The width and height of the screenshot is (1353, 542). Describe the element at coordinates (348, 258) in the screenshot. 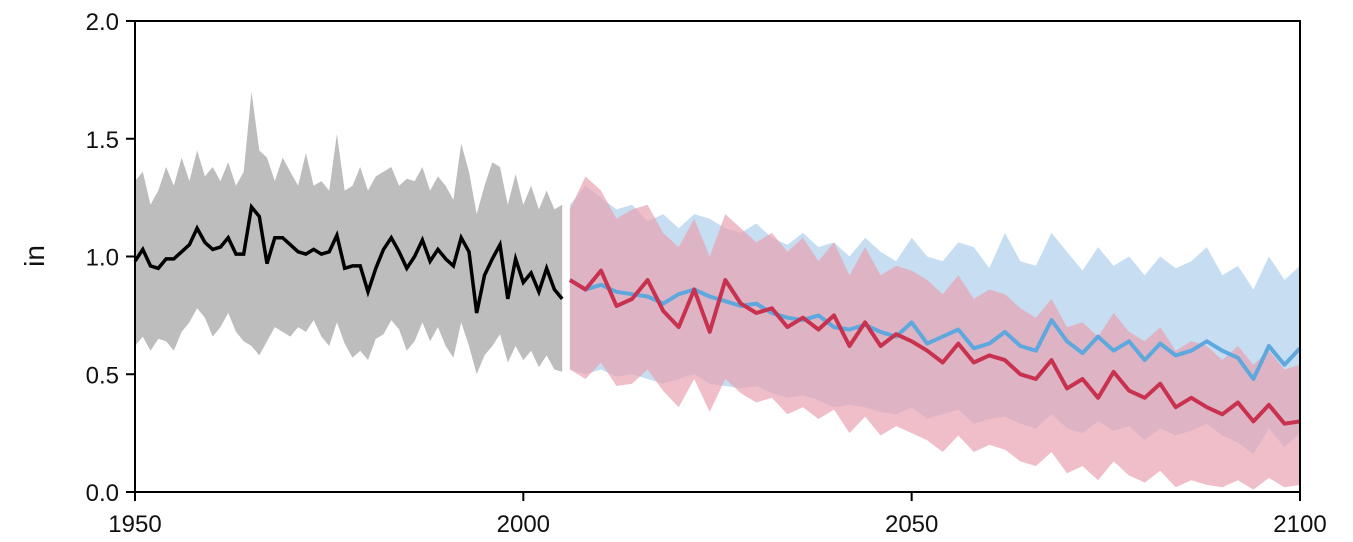

I see `historical-mean-line` at that location.